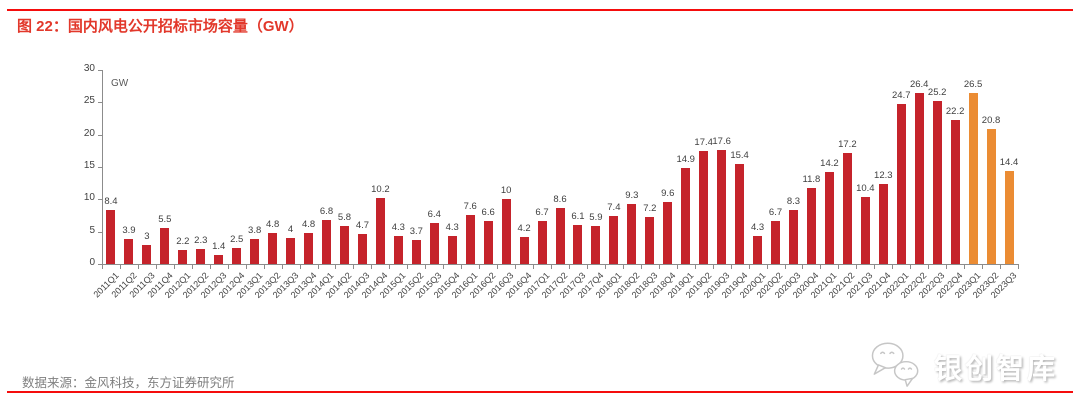 The height and width of the screenshot is (415, 1080). Describe the element at coordinates (89, 68) in the screenshot. I see `y-tick-label: 30` at that location.